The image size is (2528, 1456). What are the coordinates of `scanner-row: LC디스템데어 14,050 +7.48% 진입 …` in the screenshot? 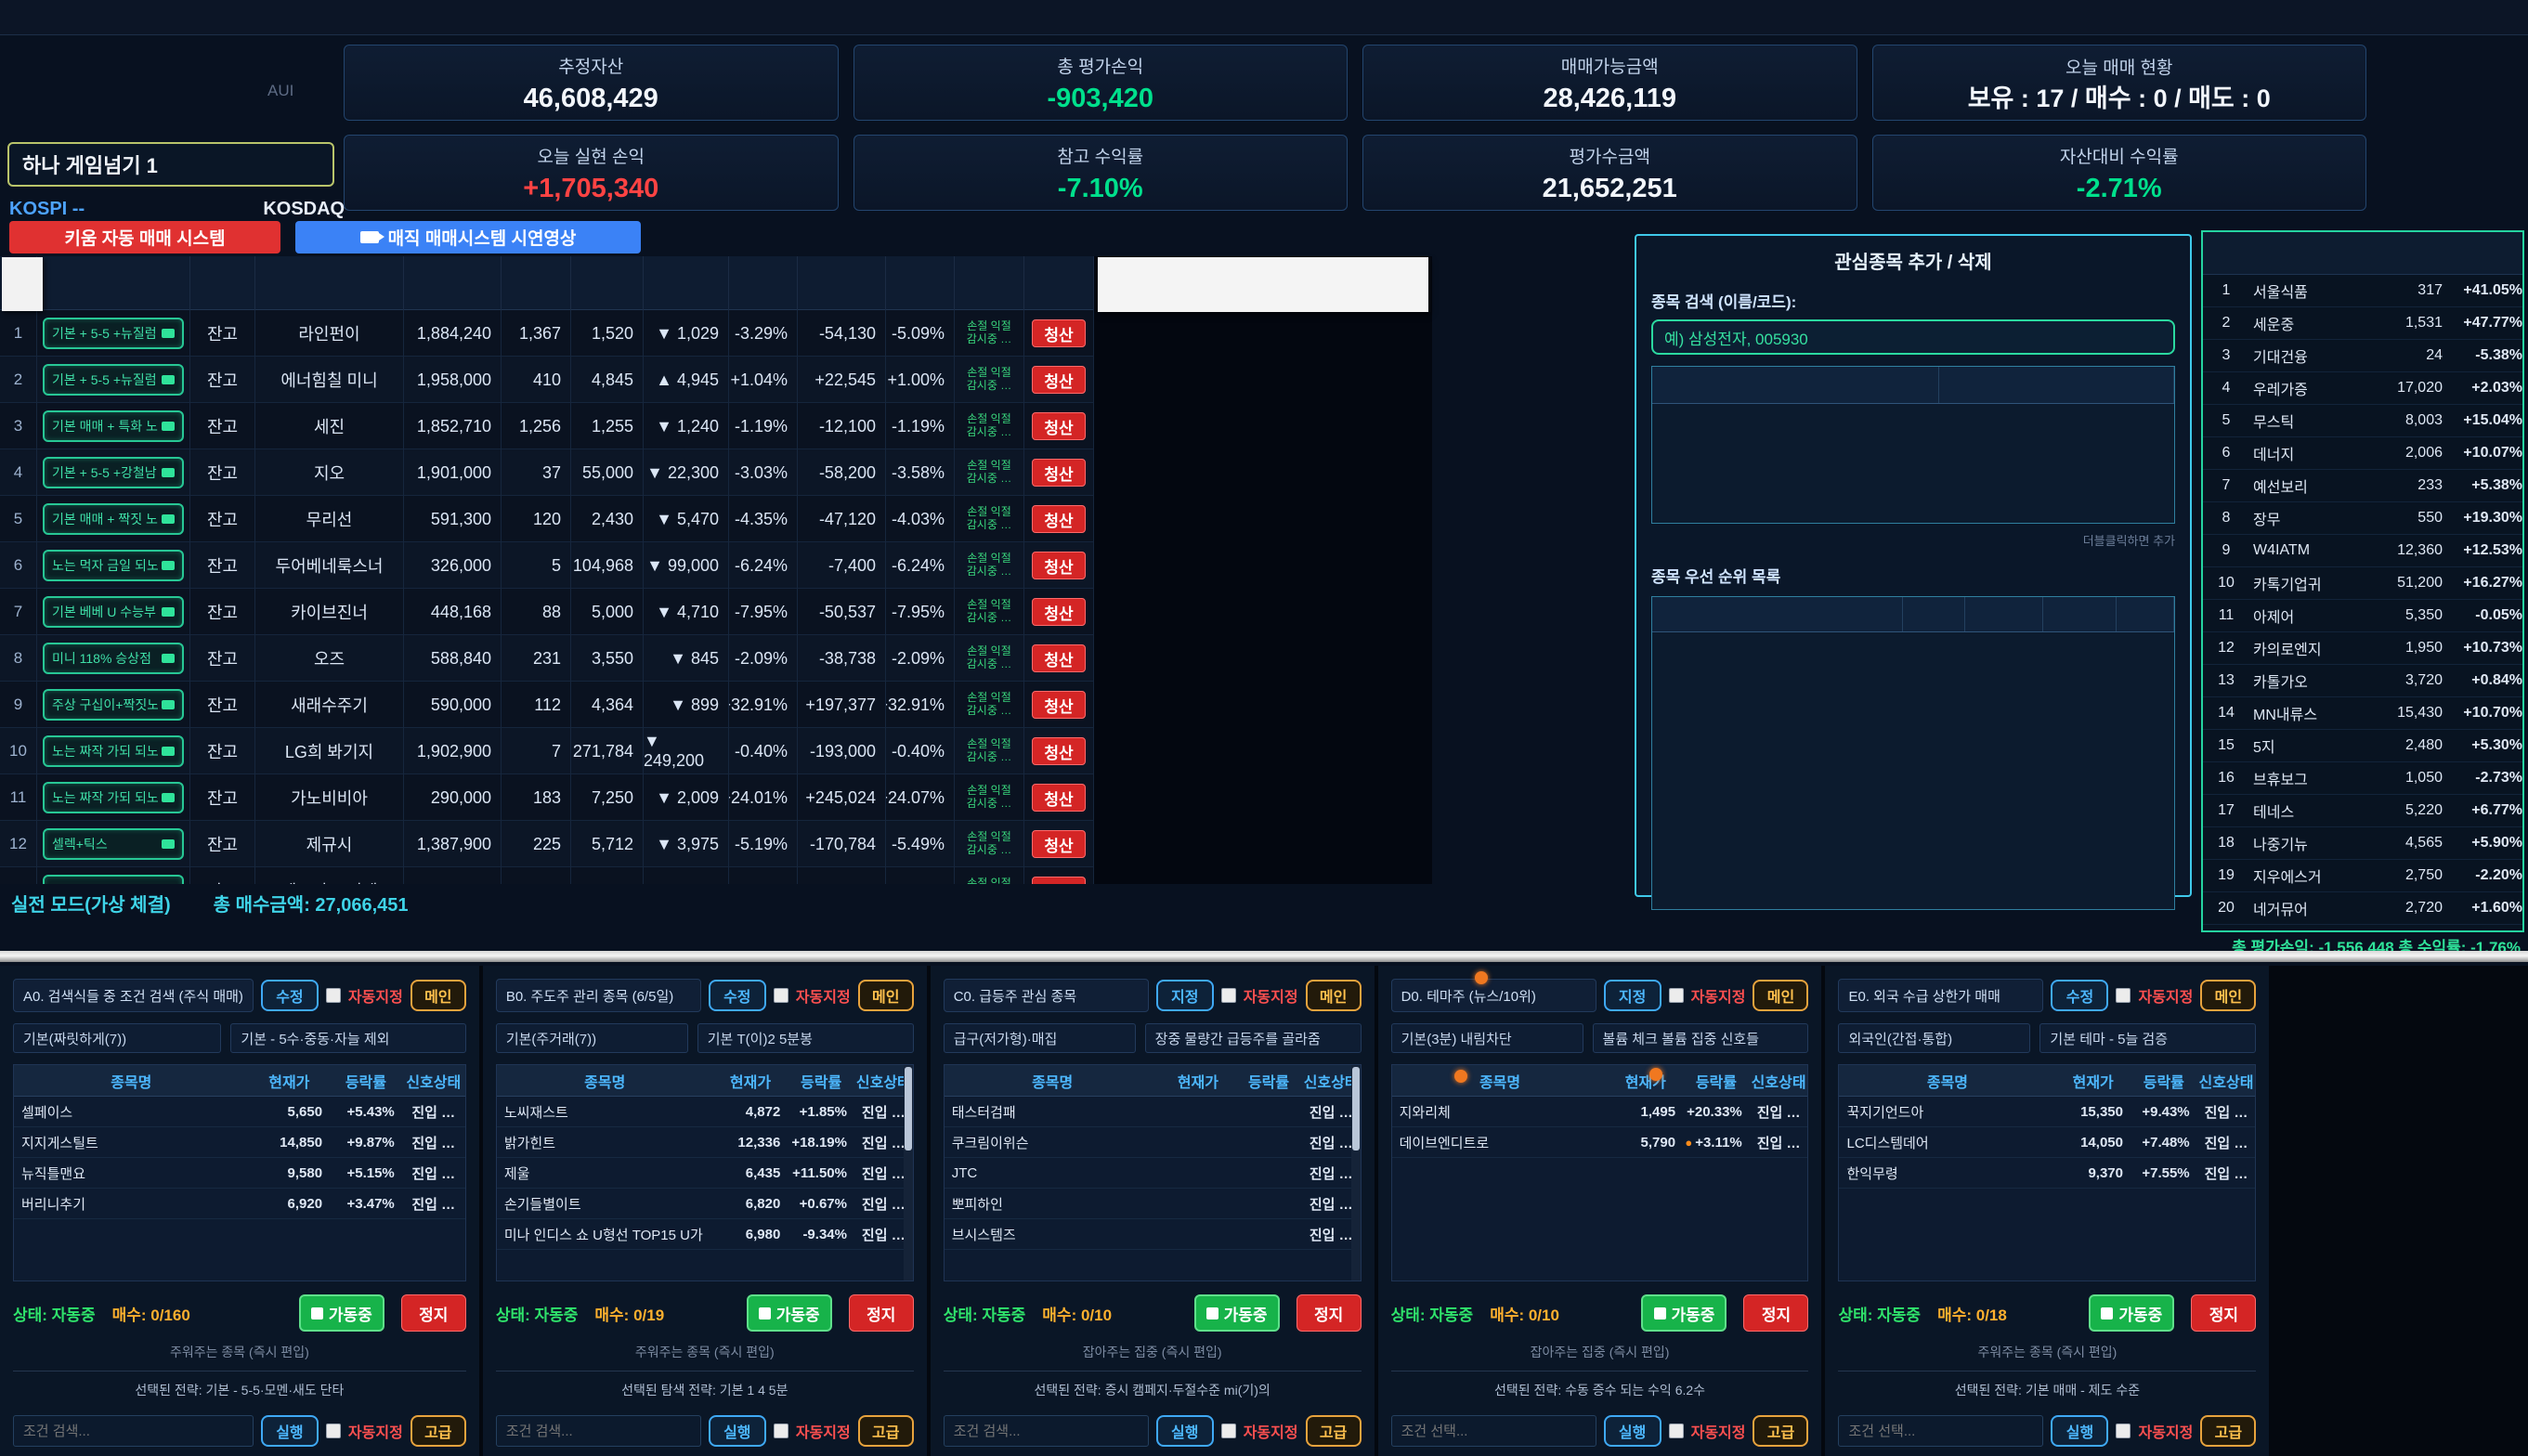 It's located at (2048, 1142).